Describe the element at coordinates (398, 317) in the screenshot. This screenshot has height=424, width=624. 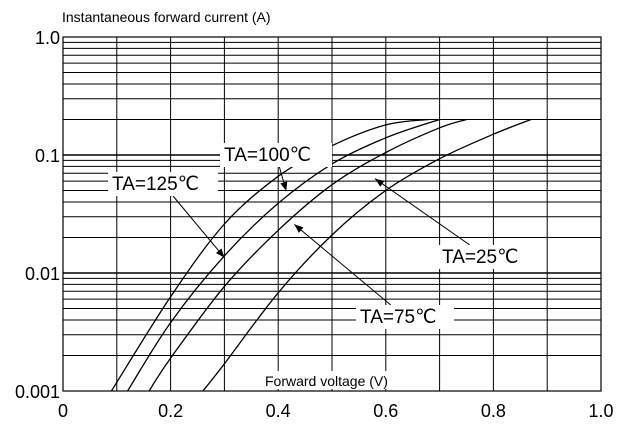
I see `curve-label: TA=75℃` at that location.